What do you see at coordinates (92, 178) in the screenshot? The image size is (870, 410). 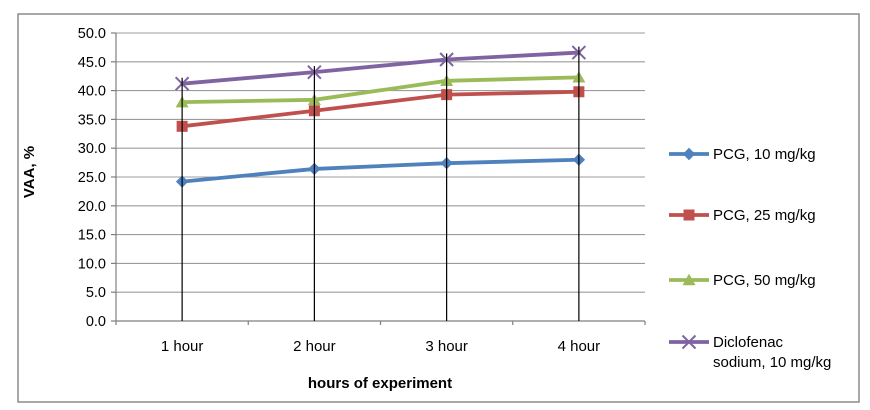 I see `y-tick-label: 25.0` at bounding box center [92, 178].